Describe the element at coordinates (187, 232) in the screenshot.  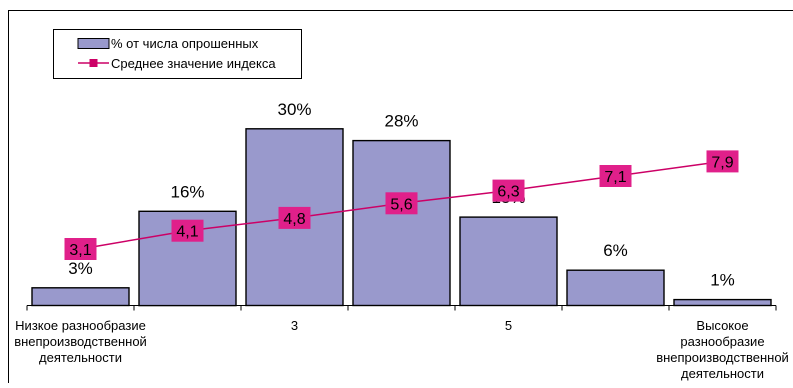
I see `index-value-label: 4,1` at that location.